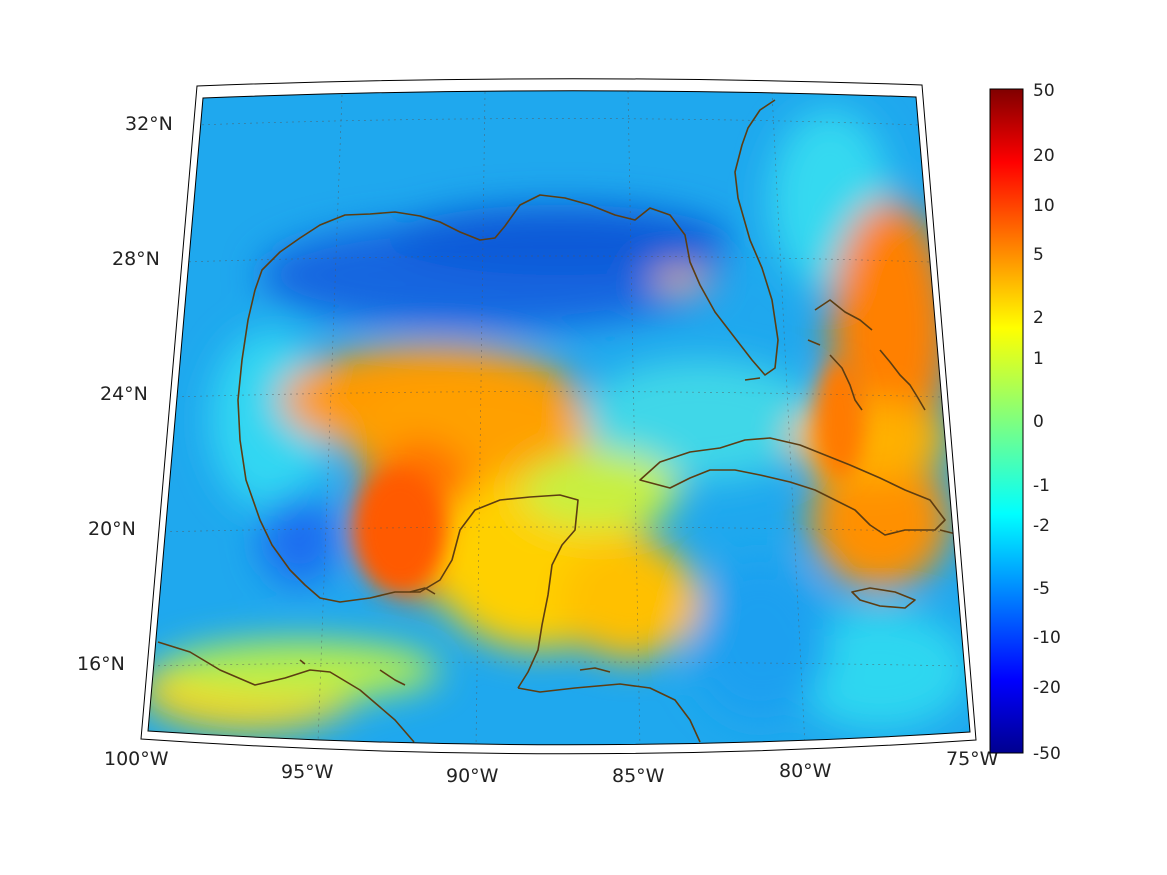 This screenshot has height=875, width=1167. What do you see at coordinates (1047, 754) in the screenshot?
I see `colorbar-label-neg50: -50` at bounding box center [1047, 754].